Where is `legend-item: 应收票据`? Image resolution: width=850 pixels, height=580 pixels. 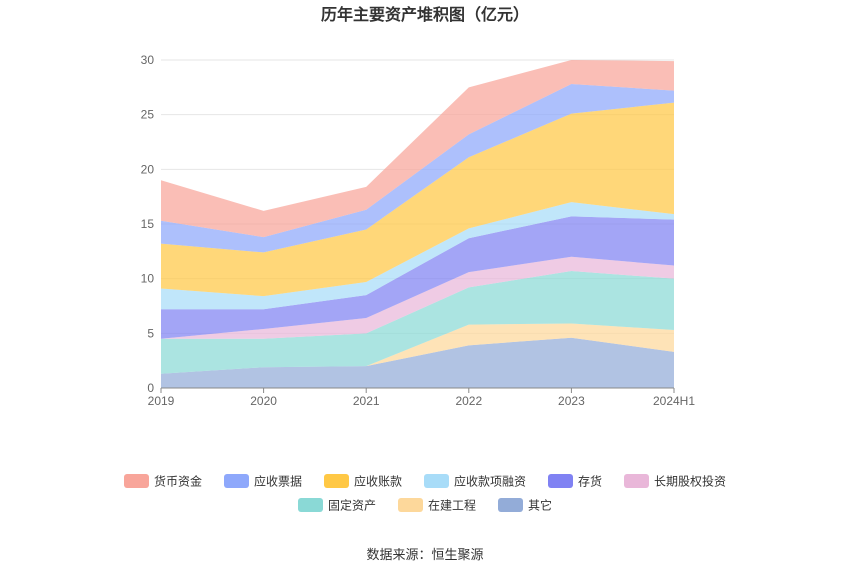 legend-item: 应收票据 is located at coordinates (263, 481).